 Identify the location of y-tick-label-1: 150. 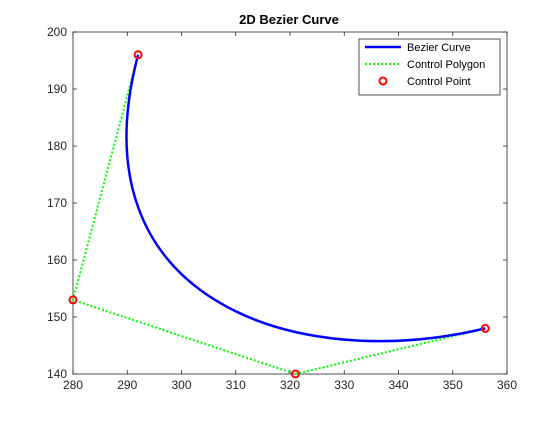
(57, 317).